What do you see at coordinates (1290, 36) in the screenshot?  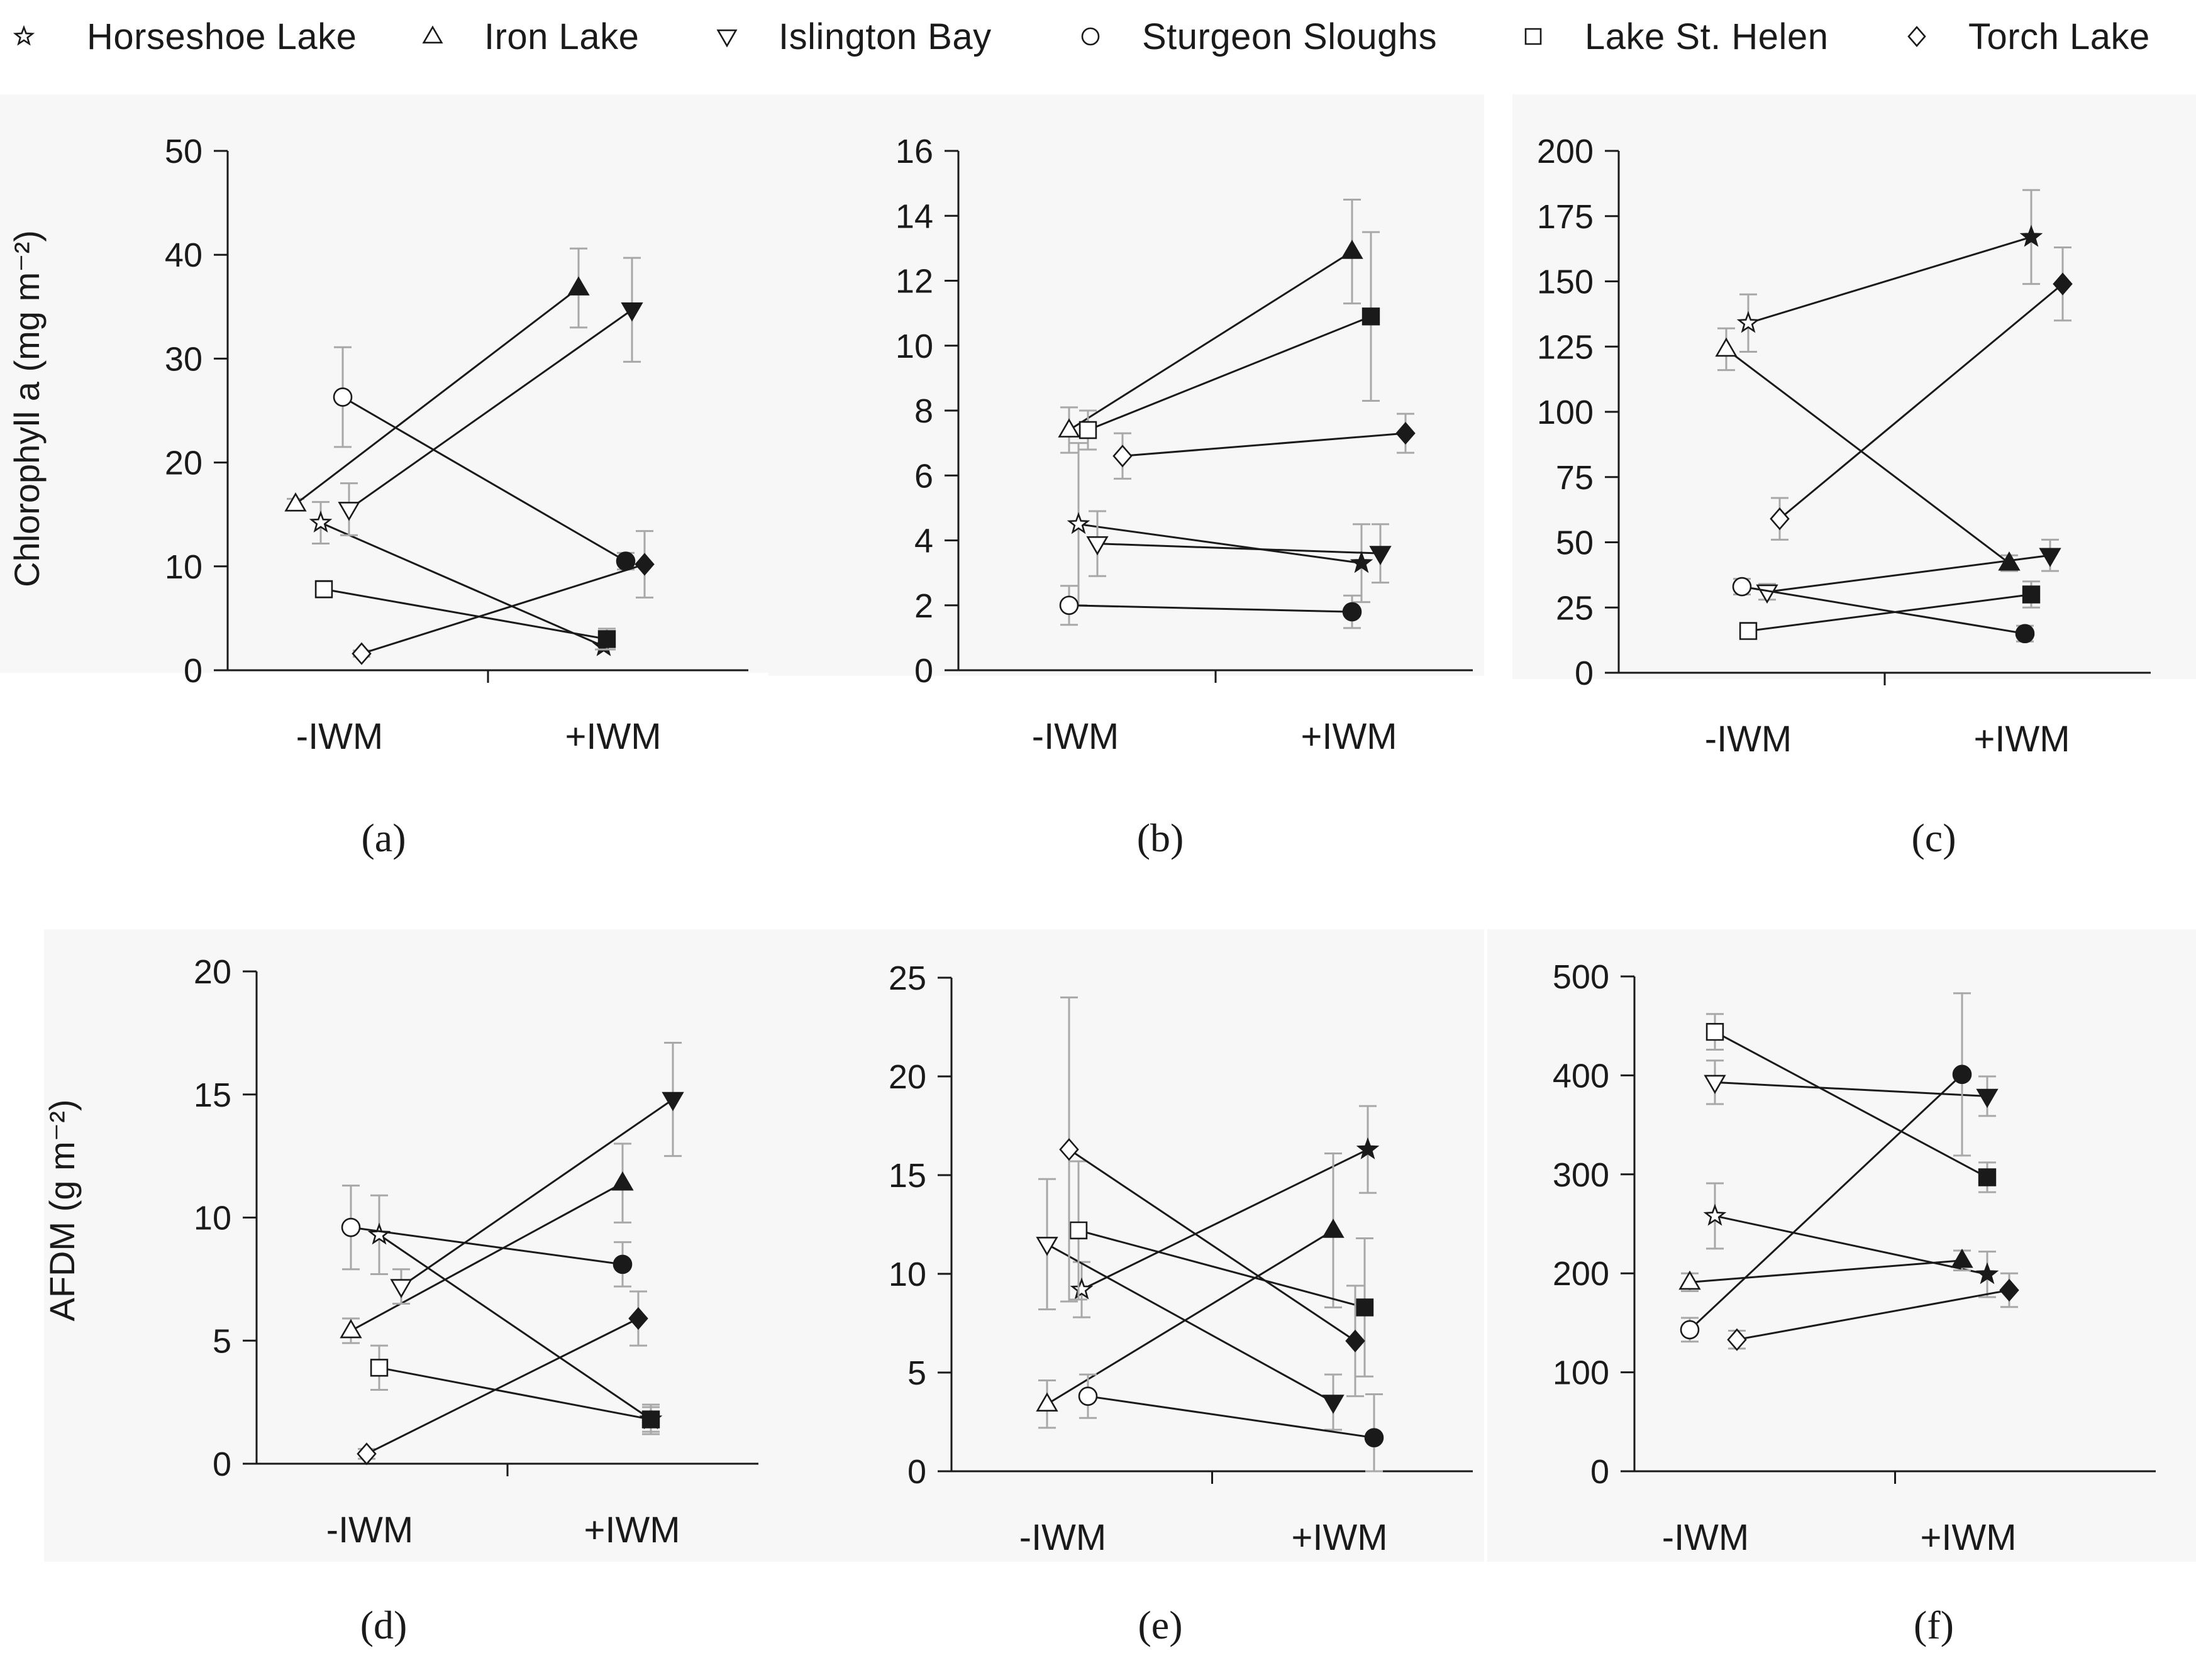 I see `legend-label: Sturgeon Sloughs` at bounding box center [1290, 36].